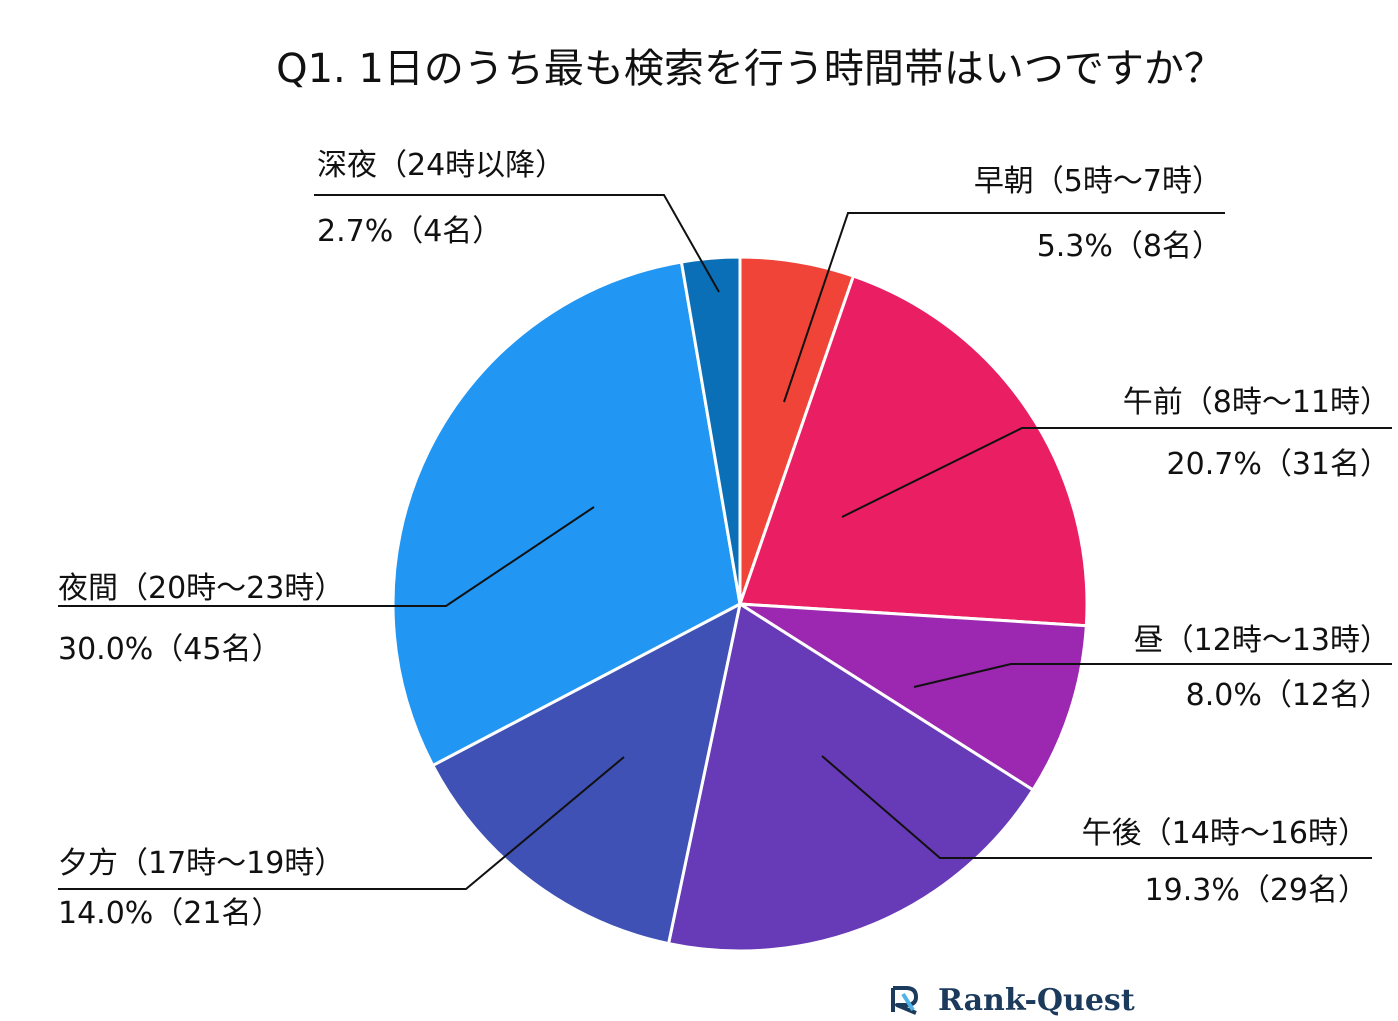 This screenshot has width=1398, height=1021. What do you see at coordinates (1129, 246) in the screenshot?
I see `slice-value-label-0: 5.3%（8名）` at bounding box center [1129, 246].